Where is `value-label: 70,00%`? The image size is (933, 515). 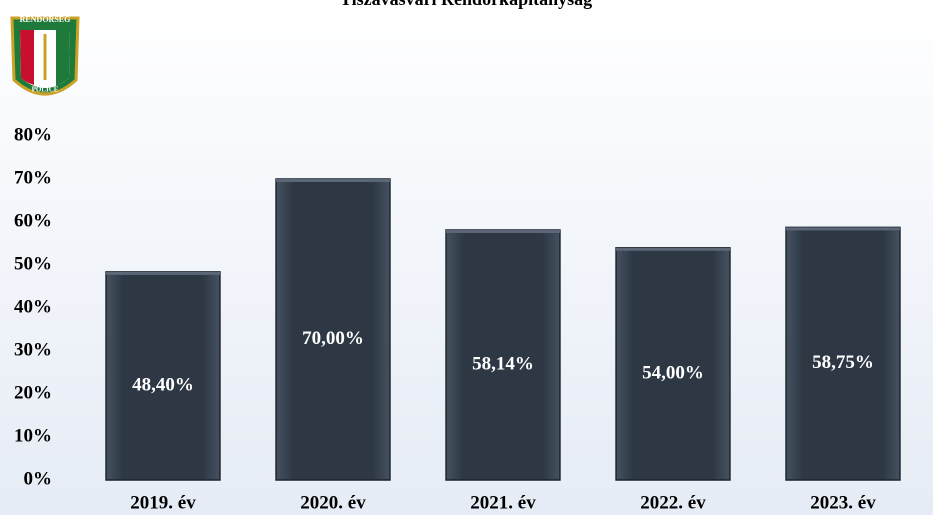 value-label: 70,00% is located at coordinates (333, 338).